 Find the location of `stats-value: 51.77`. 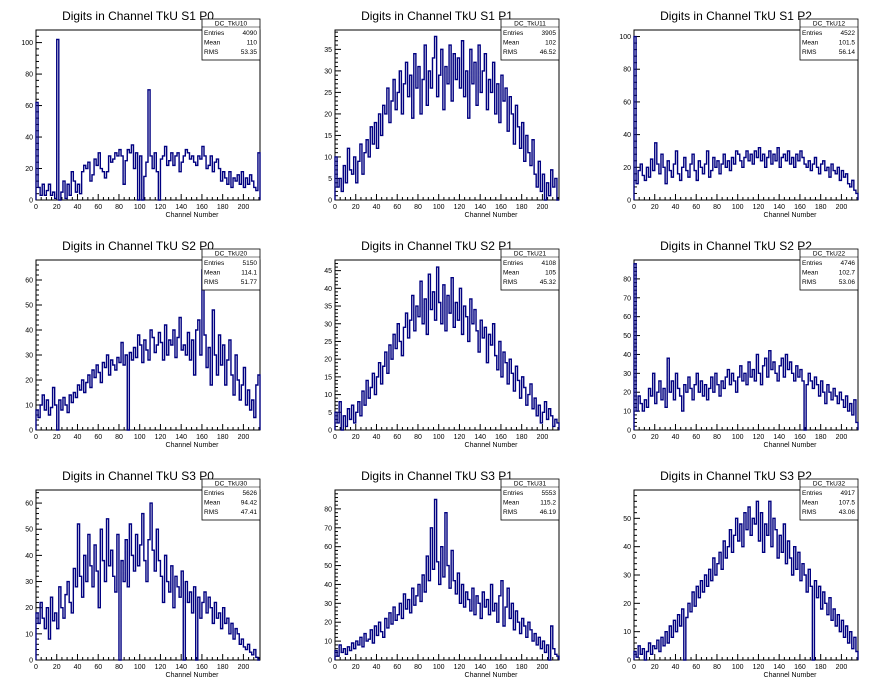

stats-value: 51.77 is located at coordinates (249, 282).